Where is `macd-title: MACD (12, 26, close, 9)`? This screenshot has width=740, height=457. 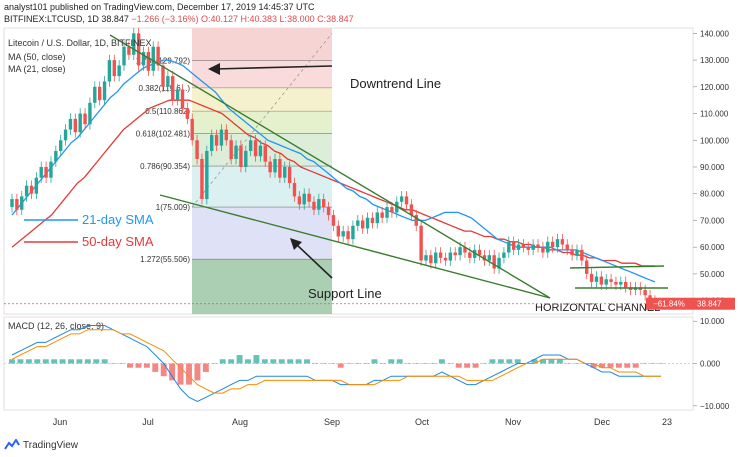
macd-title: MACD (12, 26, close, 9) is located at coordinates (56, 326).